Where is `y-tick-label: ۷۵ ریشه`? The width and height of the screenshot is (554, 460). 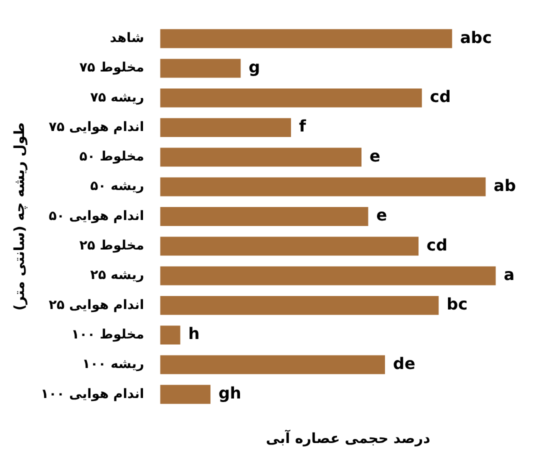
y-tick-label: ۷۵ ریشه is located at coordinates (117, 98).